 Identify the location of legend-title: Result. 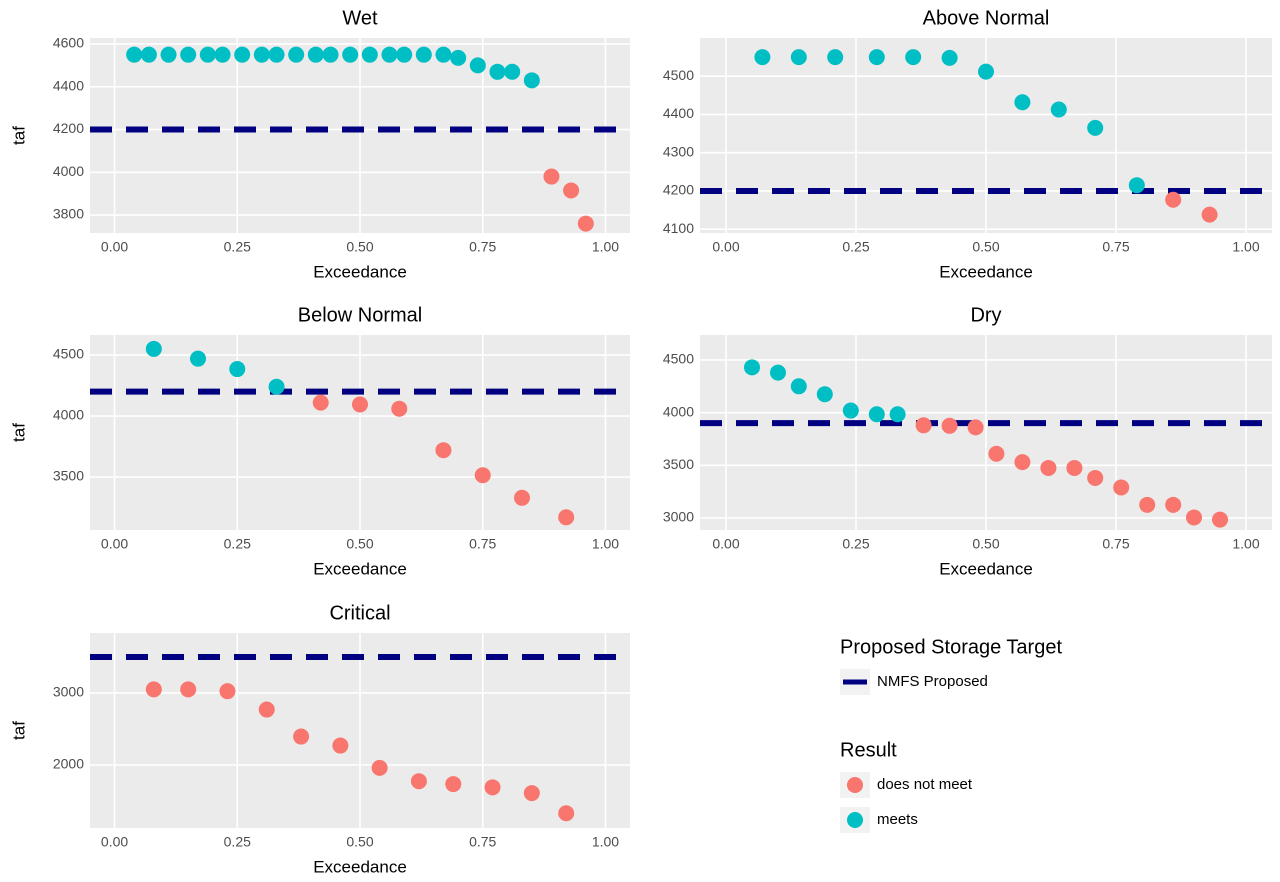
(868, 750).